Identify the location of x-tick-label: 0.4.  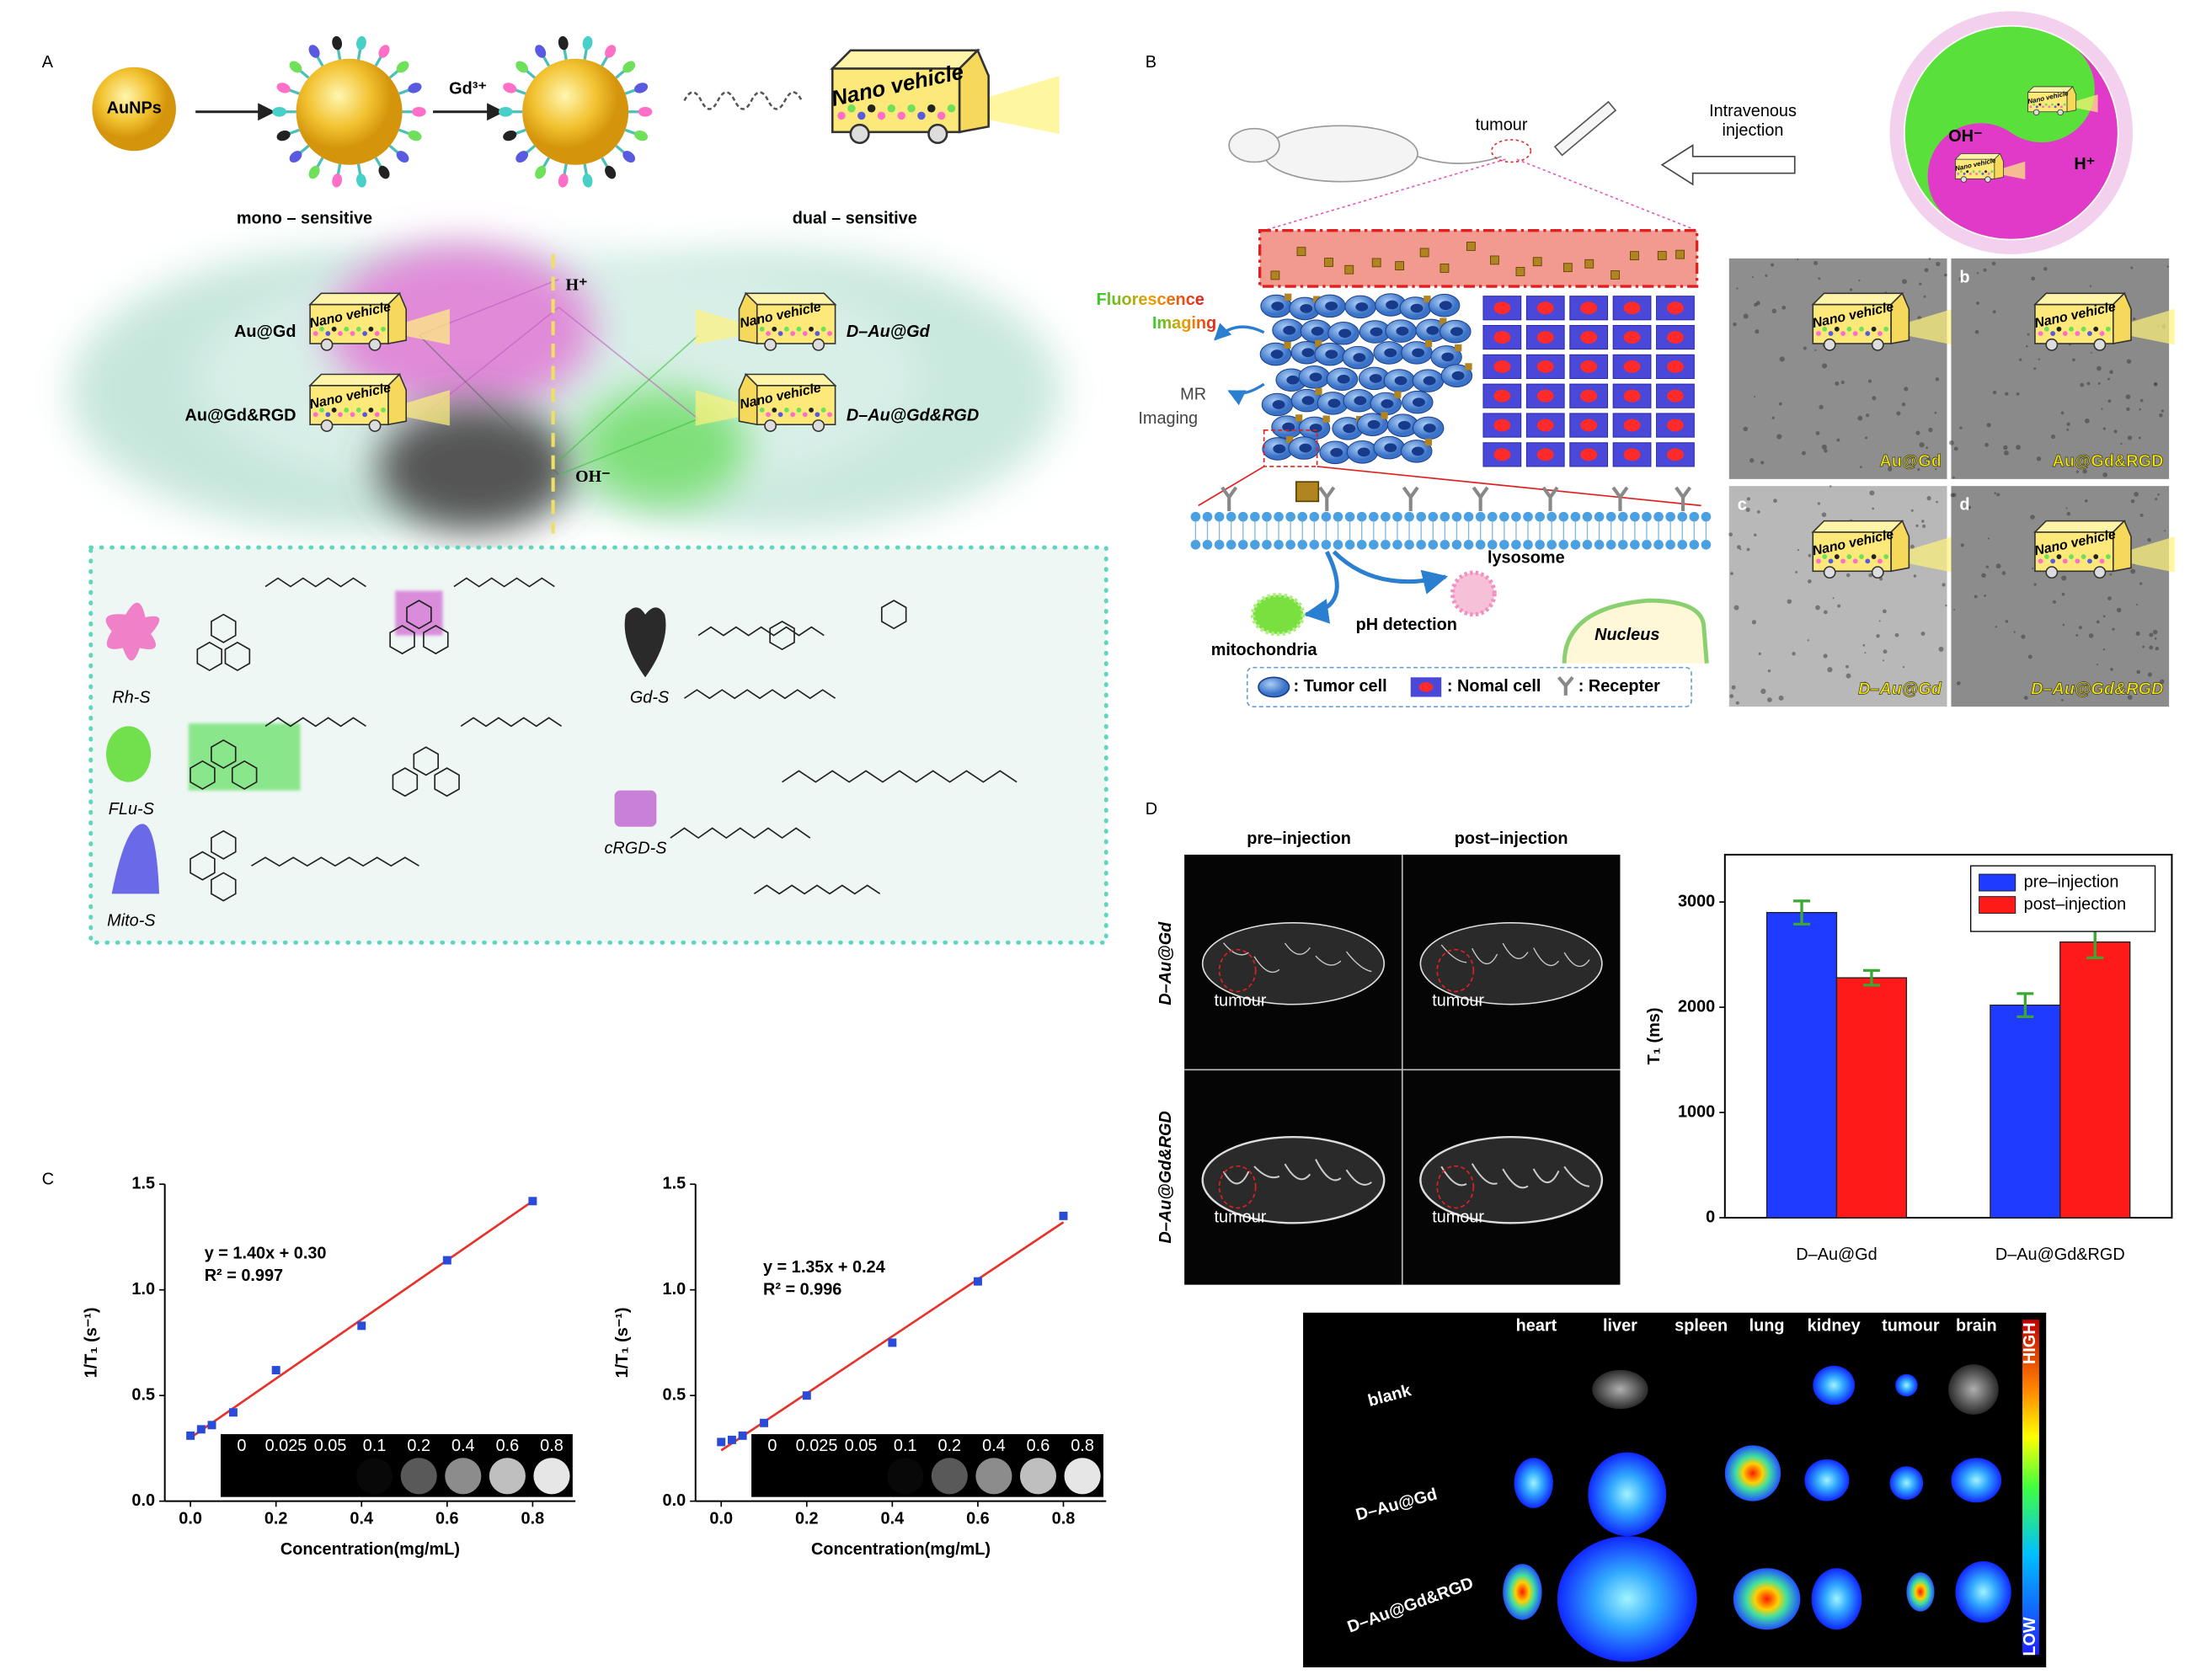
(893, 1518).